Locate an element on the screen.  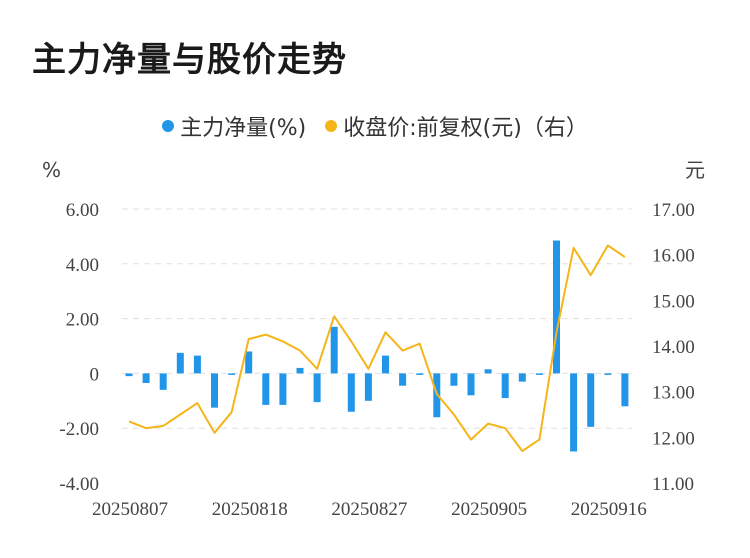
legend-dot-blue-icon is located at coordinates (168, 126).